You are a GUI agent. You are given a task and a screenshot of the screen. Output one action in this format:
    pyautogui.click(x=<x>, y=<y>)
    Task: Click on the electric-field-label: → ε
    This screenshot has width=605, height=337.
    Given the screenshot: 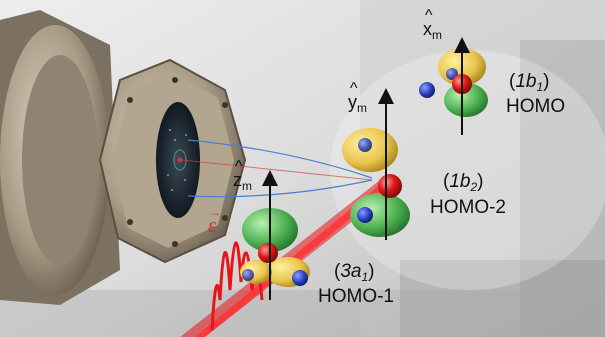 What is the action you would take?
    pyautogui.click(x=214, y=221)
    